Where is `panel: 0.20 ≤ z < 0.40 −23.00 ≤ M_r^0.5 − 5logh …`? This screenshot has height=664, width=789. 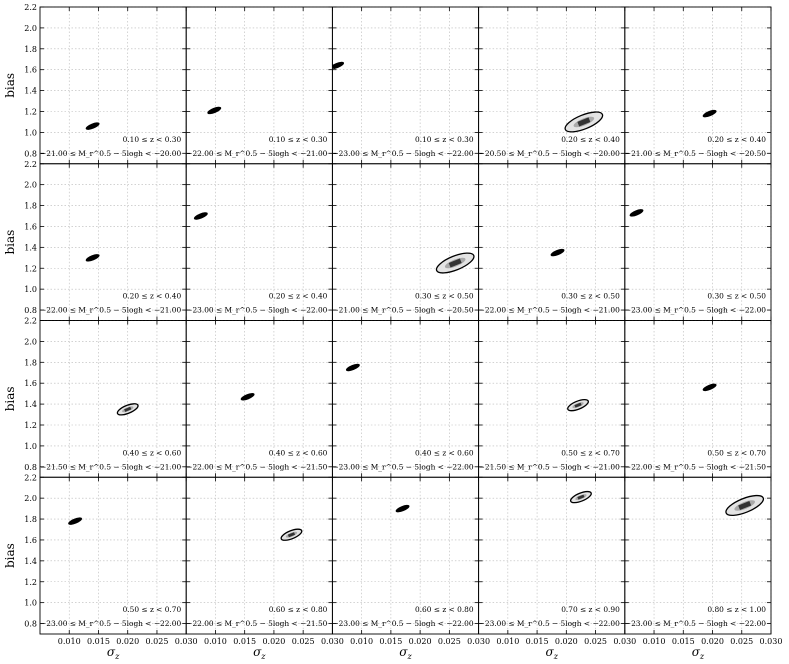 panel: 0.20 ≤ z < 0.40 −23.00 ≤ M_r^0.5 − 5logh … is located at coordinates (259, 242).